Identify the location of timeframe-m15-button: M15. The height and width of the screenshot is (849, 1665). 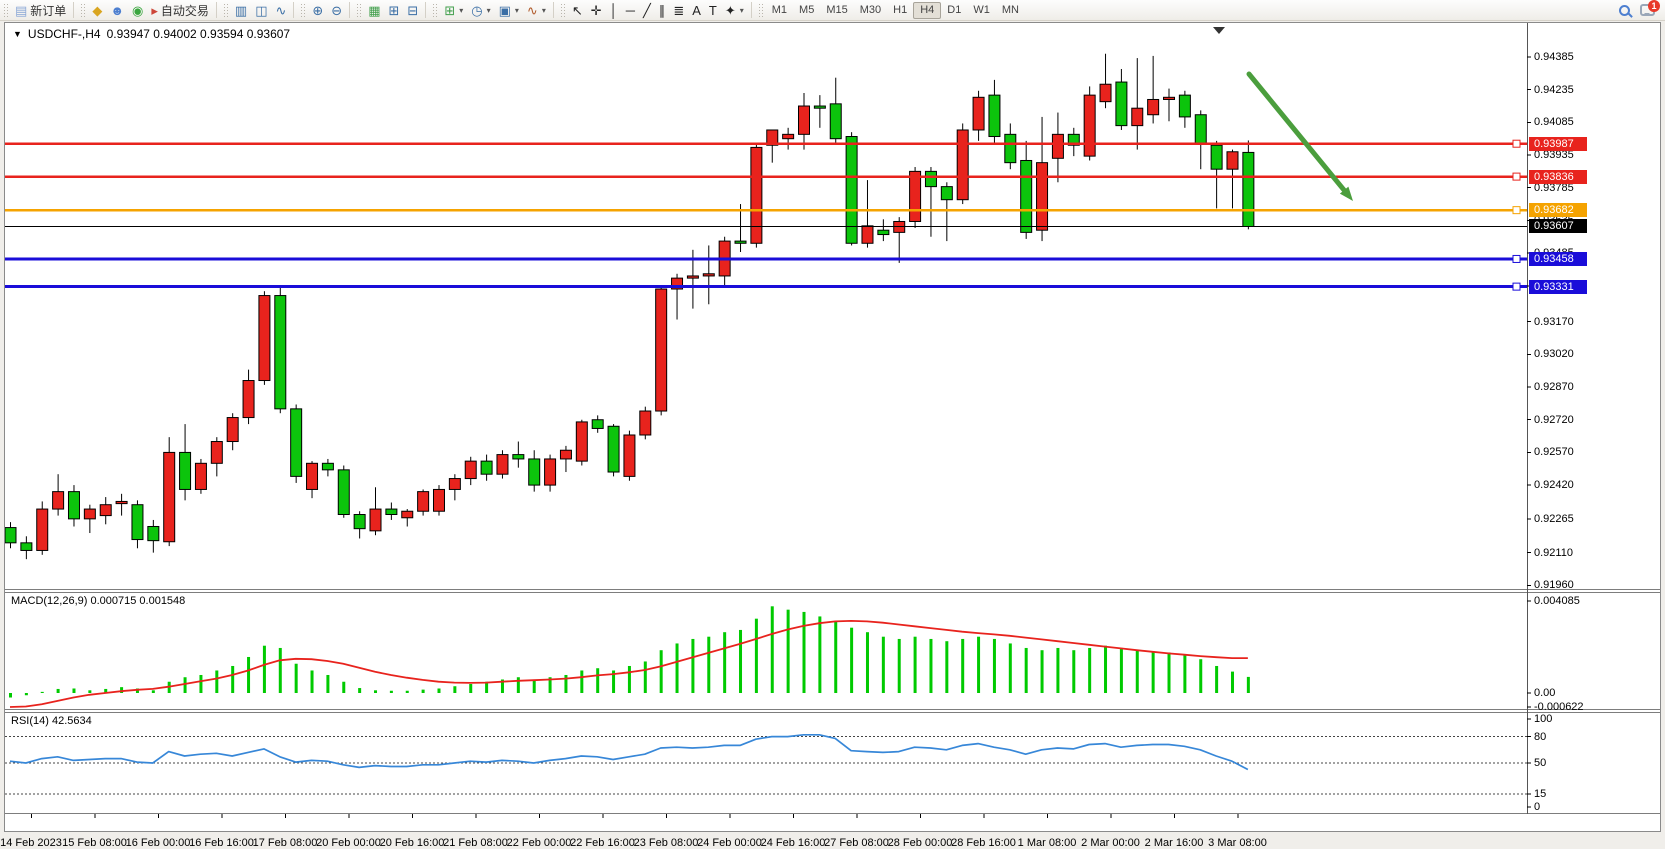
(837, 10).